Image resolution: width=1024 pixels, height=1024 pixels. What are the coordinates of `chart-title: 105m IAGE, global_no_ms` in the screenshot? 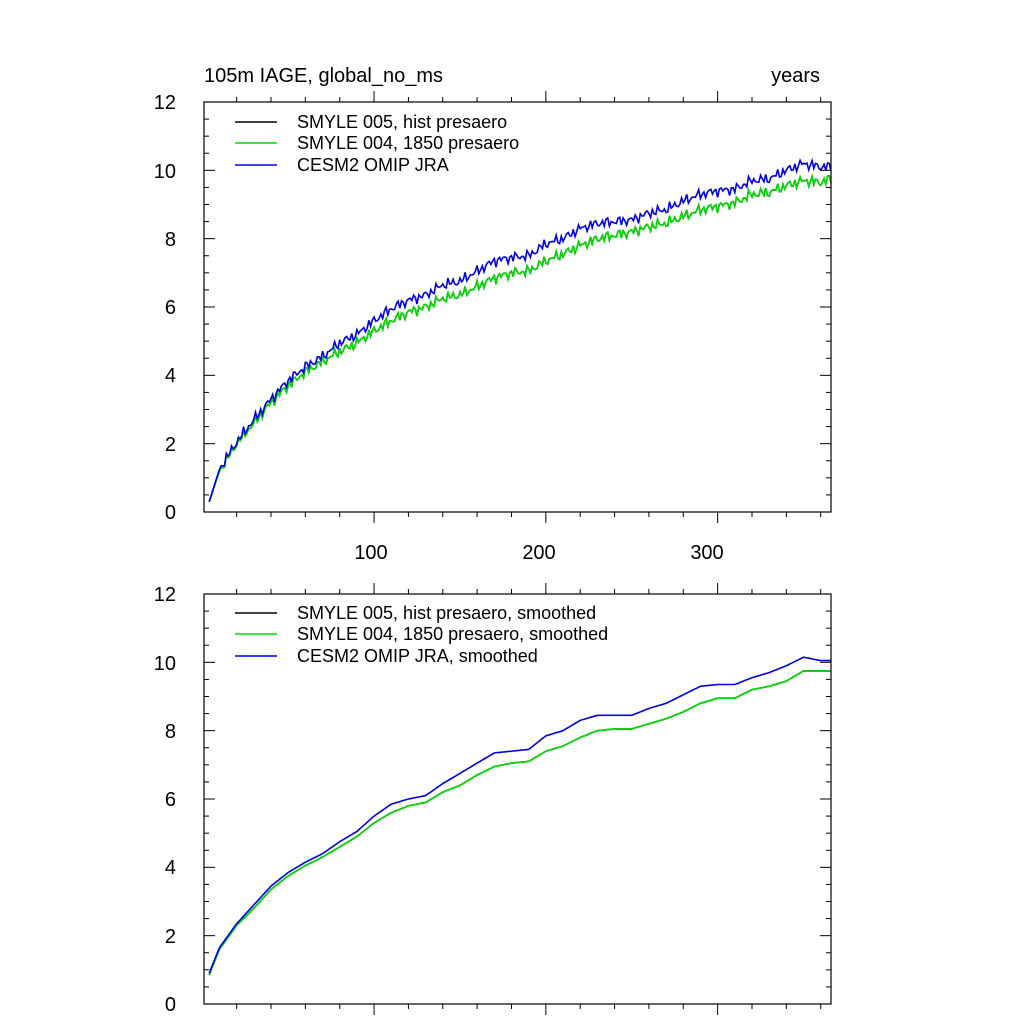 It's located at (323, 76).